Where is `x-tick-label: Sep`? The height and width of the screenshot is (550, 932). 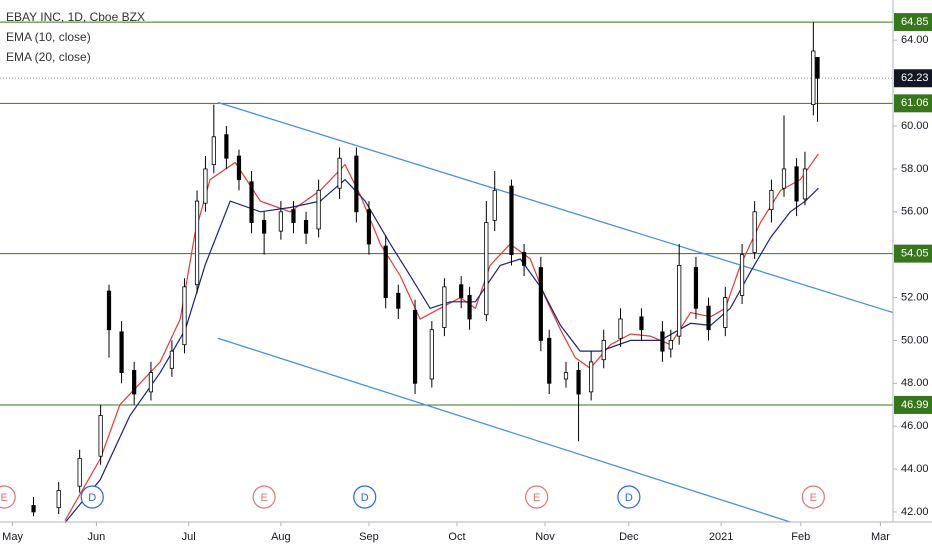
x-tick-label: Sep is located at coordinates (369, 537).